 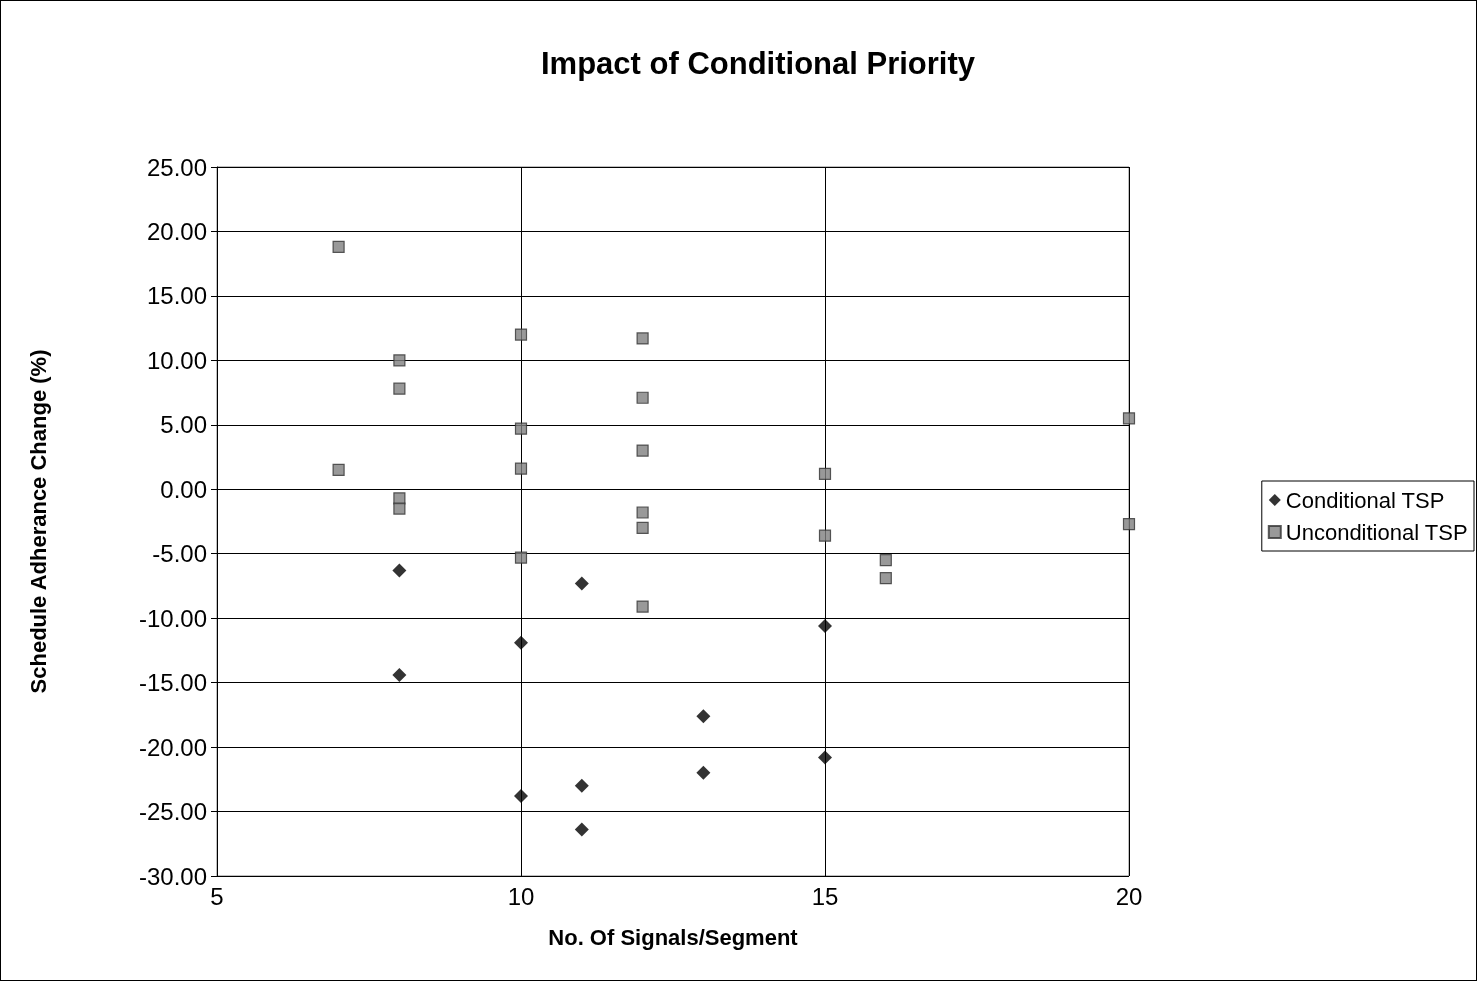 I want to click on x-tick-label: 20, so click(x=1129, y=896).